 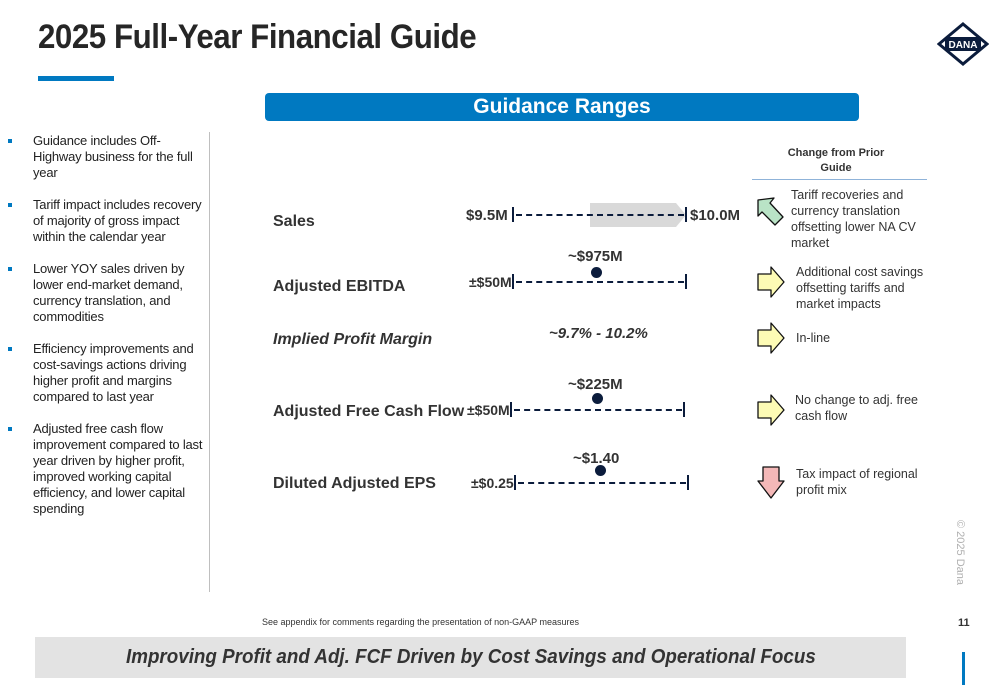 What do you see at coordinates (511, 409) in the screenshot?
I see `fcf-low-tick` at bounding box center [511, 409].